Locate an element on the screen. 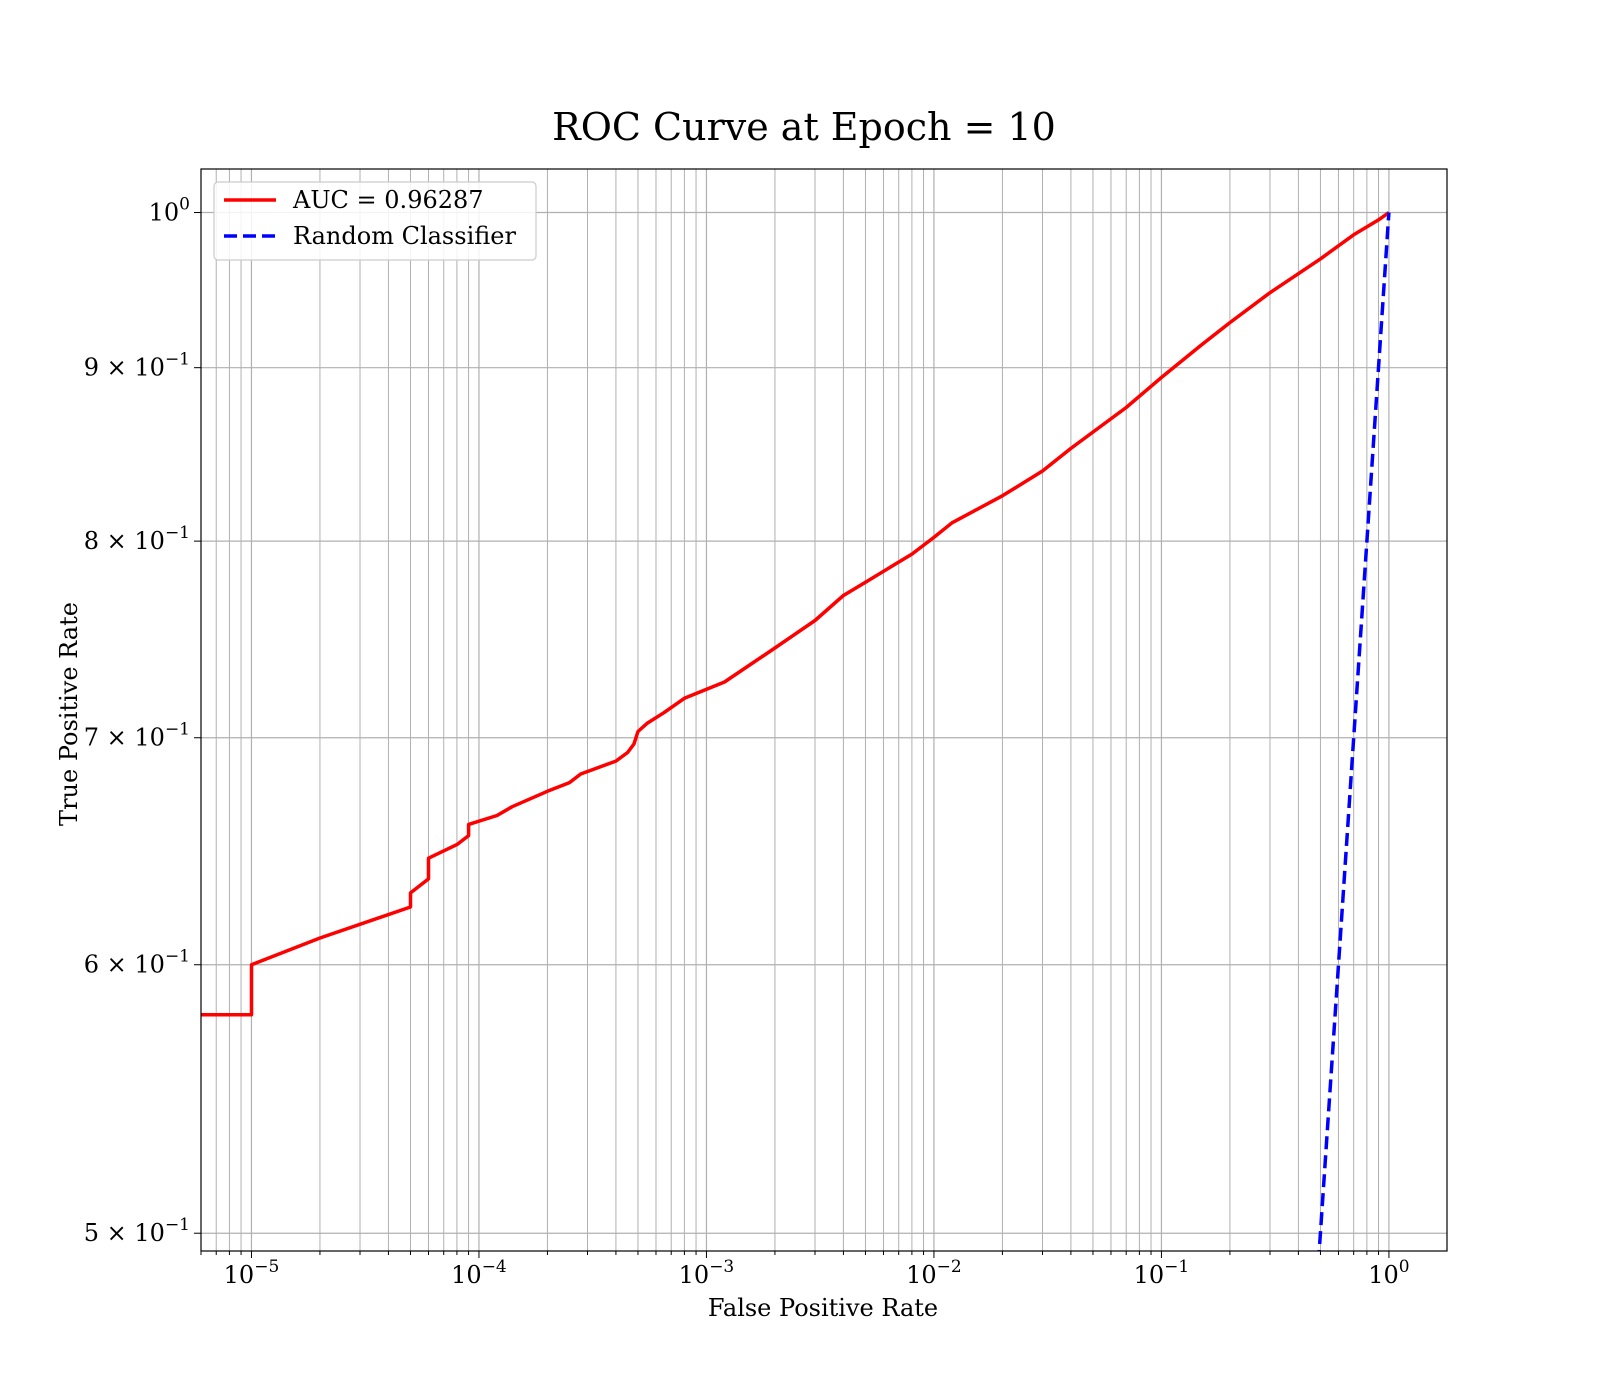 The image size is (1600, 1400). legend-box is located at coordinates (375, 221).